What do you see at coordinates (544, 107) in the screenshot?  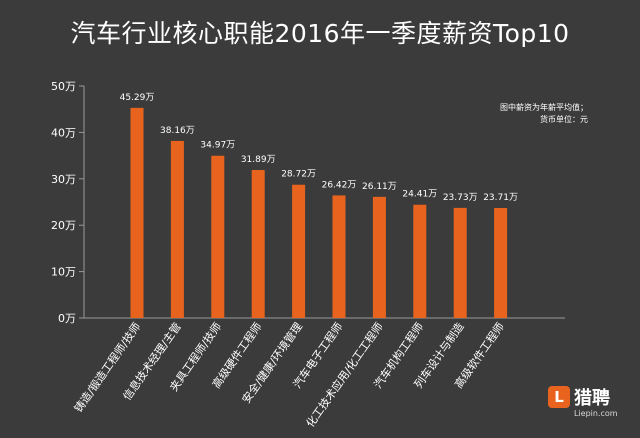 I see `chart-note-line-1: 图中薪资为年薪平均值；` at bounding box center [544, 107].